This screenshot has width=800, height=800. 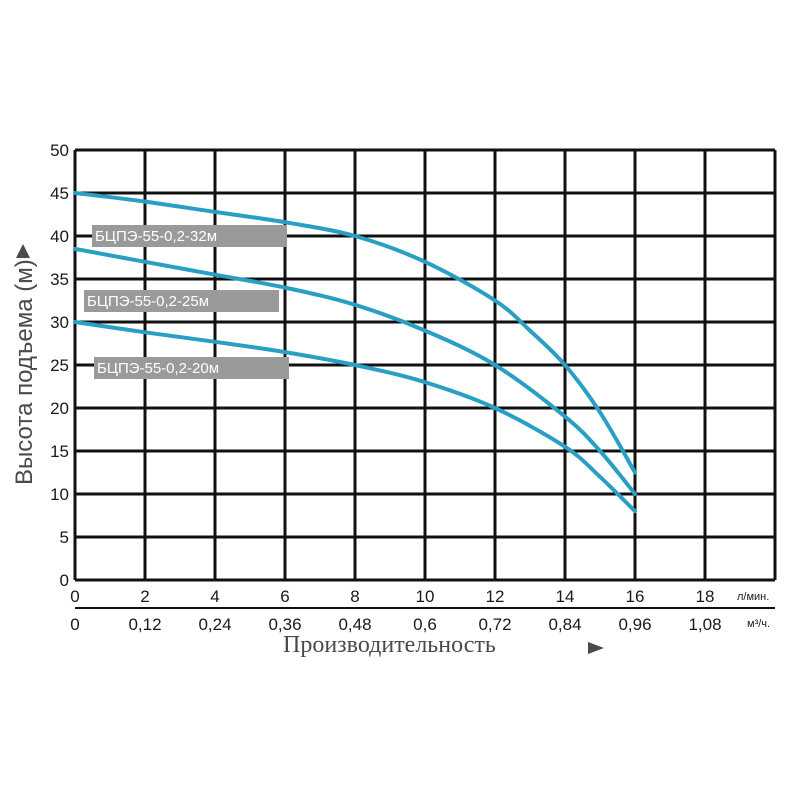 I want to click on y-tick-label: 25, so click(x=59, y=365).